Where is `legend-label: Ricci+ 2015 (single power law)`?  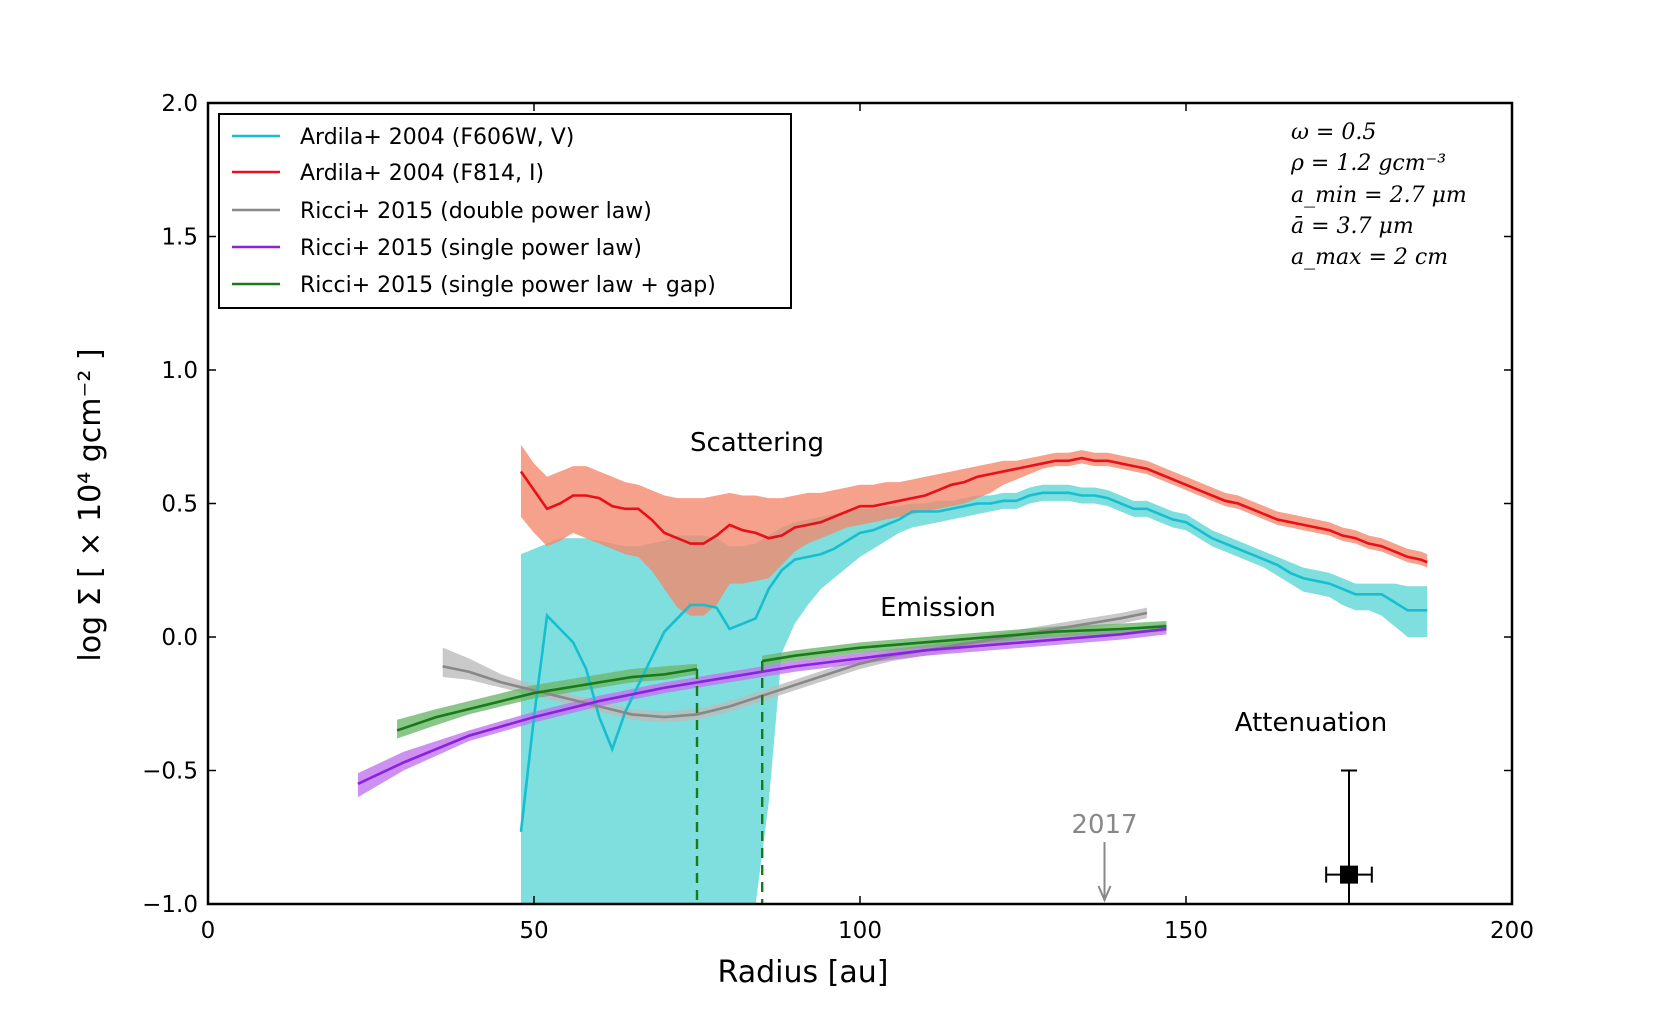 legend-label: Ricci+ 2015 (single power law) is located at coordinates (471, 248).